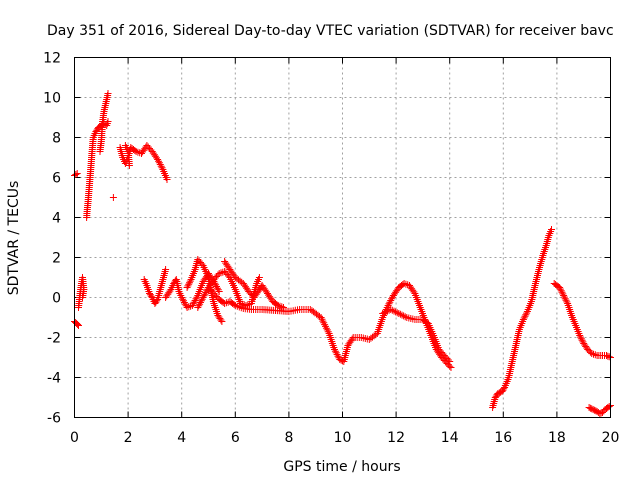 This screenshot has width=640, height=480. I want to click on x-tick-labels: 0 2 4 6 8 10 12 14 16 18 20, so click(344, 438).